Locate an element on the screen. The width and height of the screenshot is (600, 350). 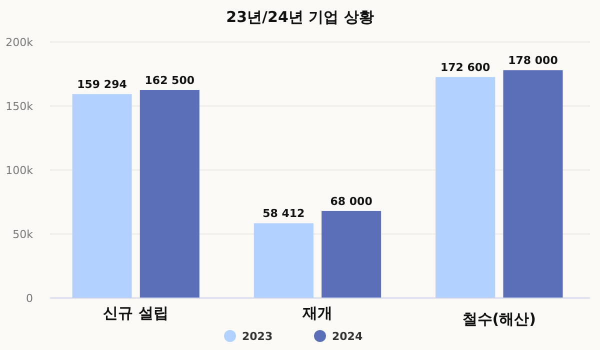
y-tick-label: 50k is located at coordinates (23, 234).